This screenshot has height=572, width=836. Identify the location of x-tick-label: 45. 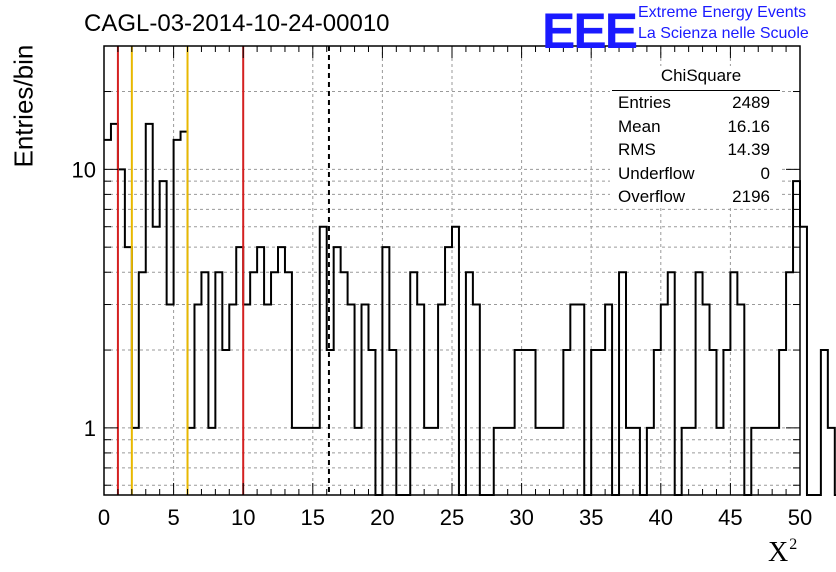
(730, 517).